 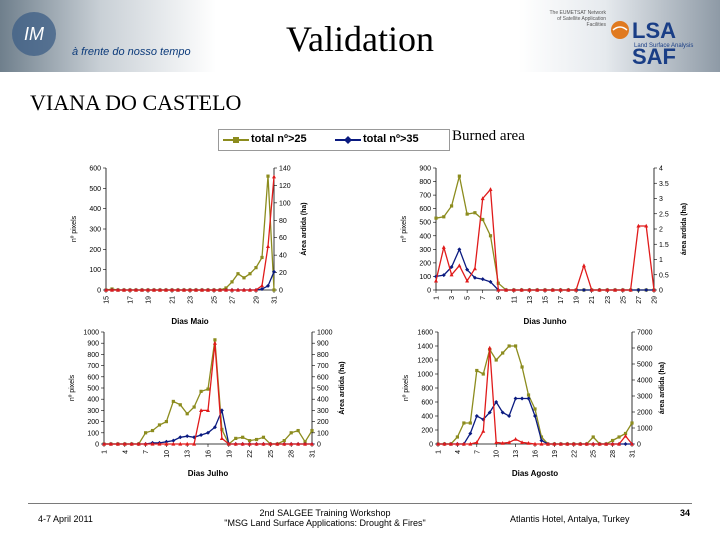 What do you see at coordinates (93, 411) in the screenshot?
I see `y-tick-label: 300` at bounding box center [93, 411].